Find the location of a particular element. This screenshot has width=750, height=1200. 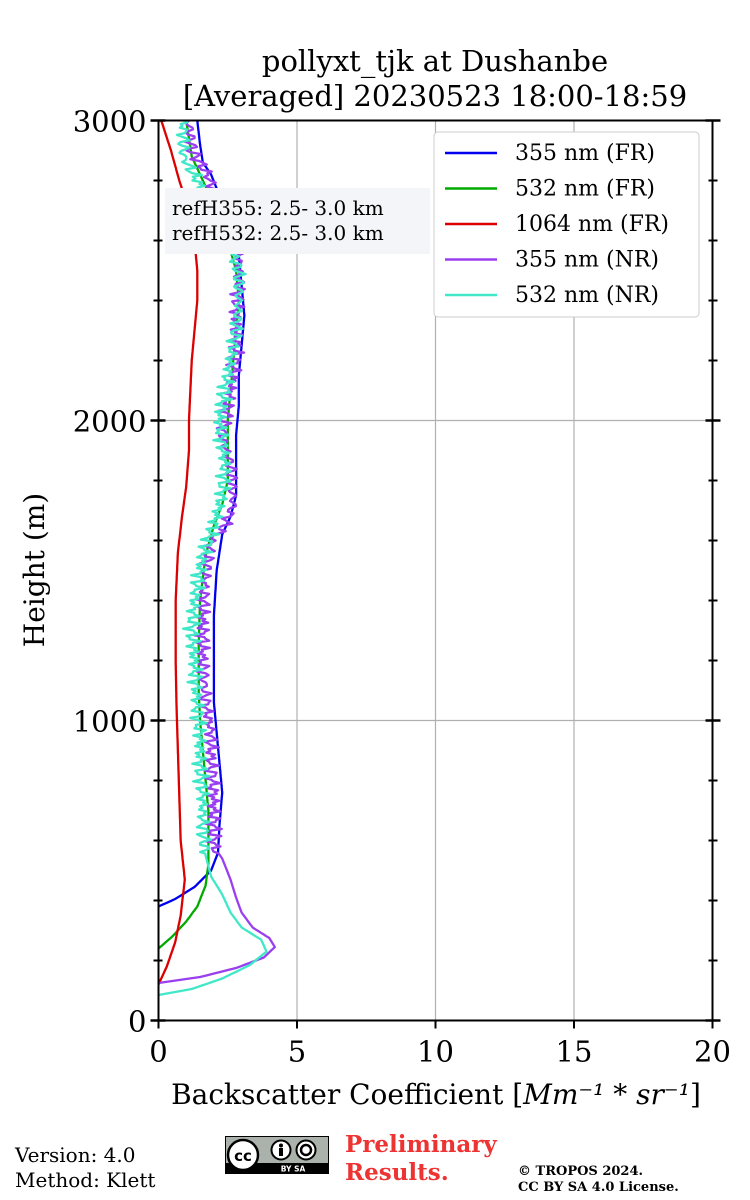

legend-label-2: 1064 nm (FR) is located at coordinates (592, 224).